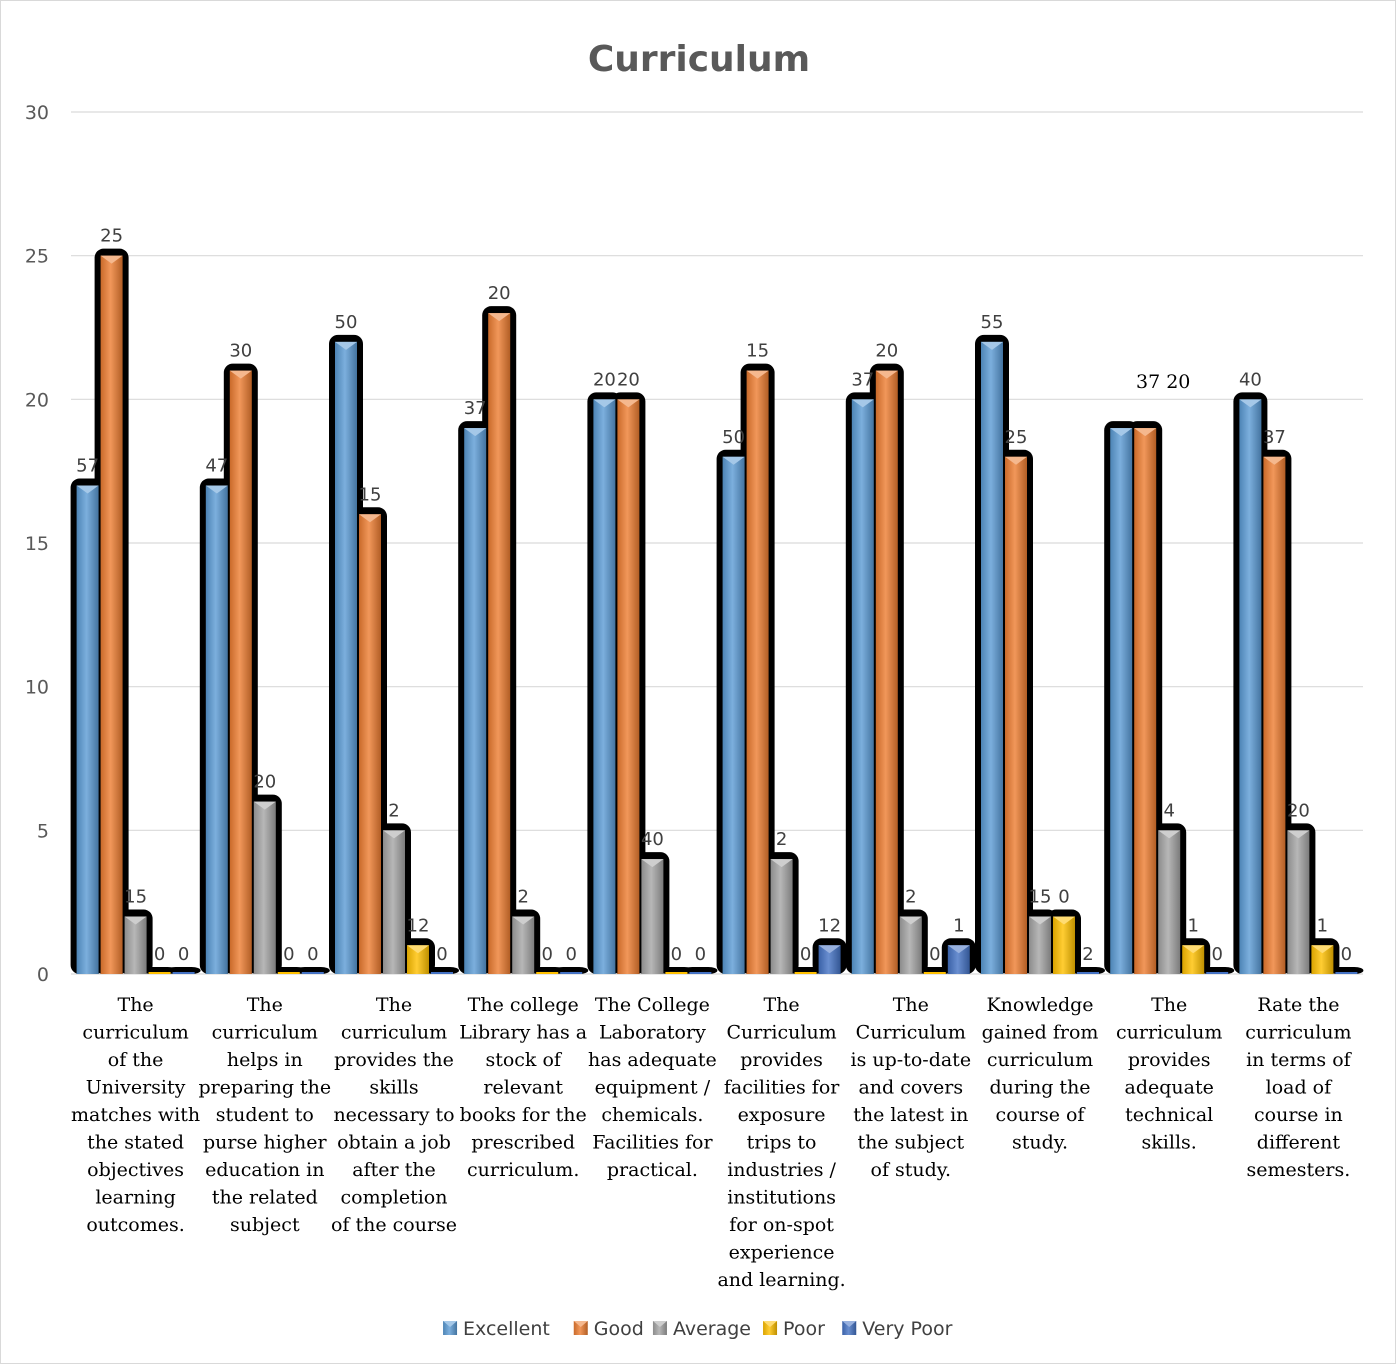 This screenshot has width=1396, height=1365. What do you see at coordinates (523, 1170) in the screenshot?
I see `category-label-line: curriculum.` at bounding box center [523, 1170].